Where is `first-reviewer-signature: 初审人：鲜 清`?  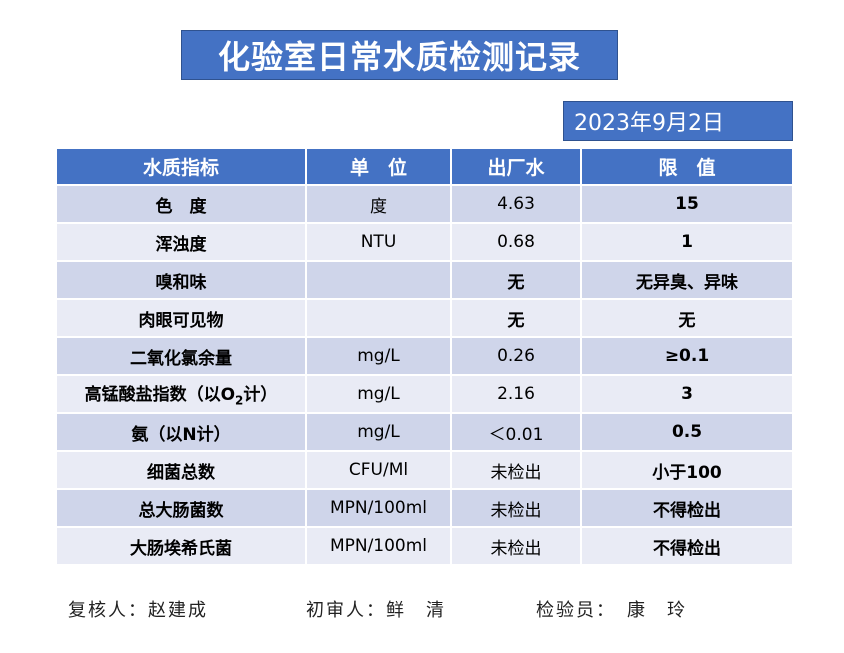
first-reviewer-signature: 初审人：鲜 清 is located at coordinates (376, 610).